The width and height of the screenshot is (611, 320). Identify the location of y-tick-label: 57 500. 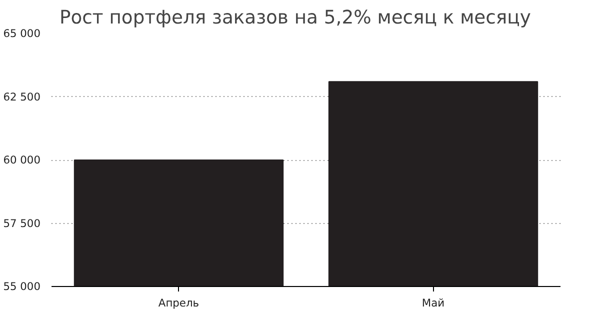
(22, 223).